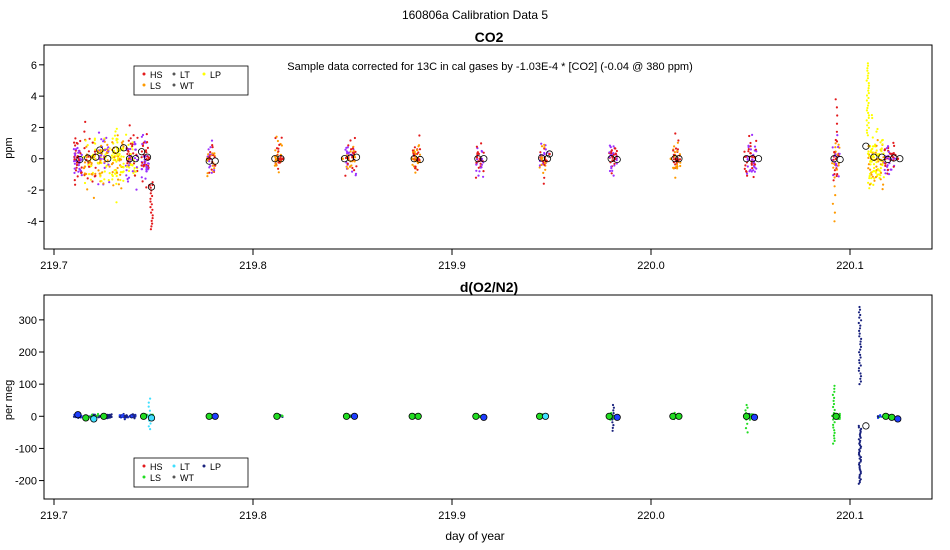  What do you see at coordinates (452, 516) in the screenshot?
I see `x-tick-label: 219.9` at bounding box center [452, 516].